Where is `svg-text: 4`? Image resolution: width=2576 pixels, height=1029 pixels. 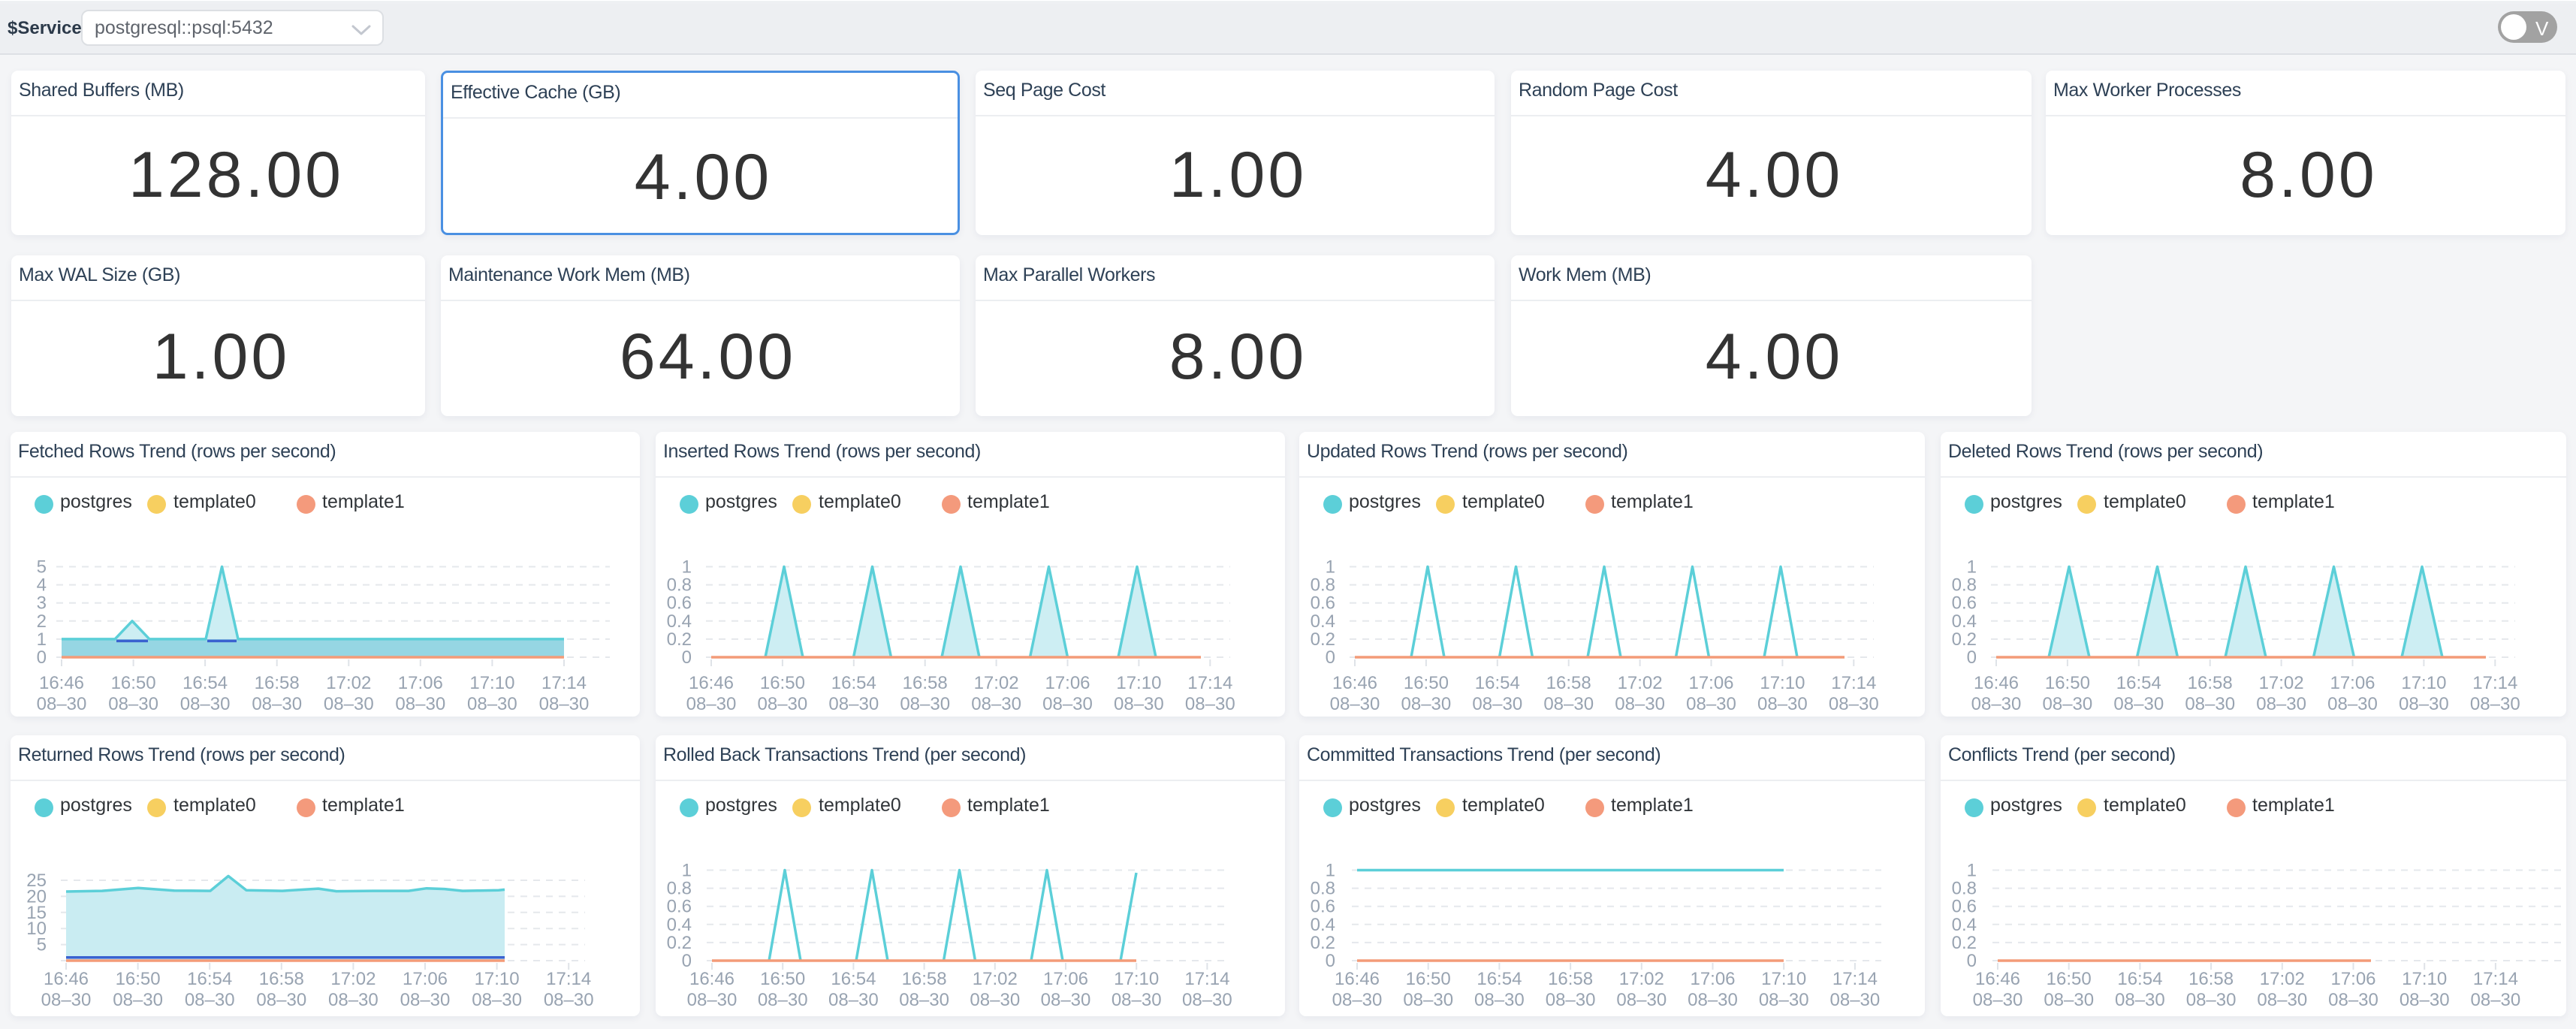 svg-text: 4 is located at coordinates (42, 586).